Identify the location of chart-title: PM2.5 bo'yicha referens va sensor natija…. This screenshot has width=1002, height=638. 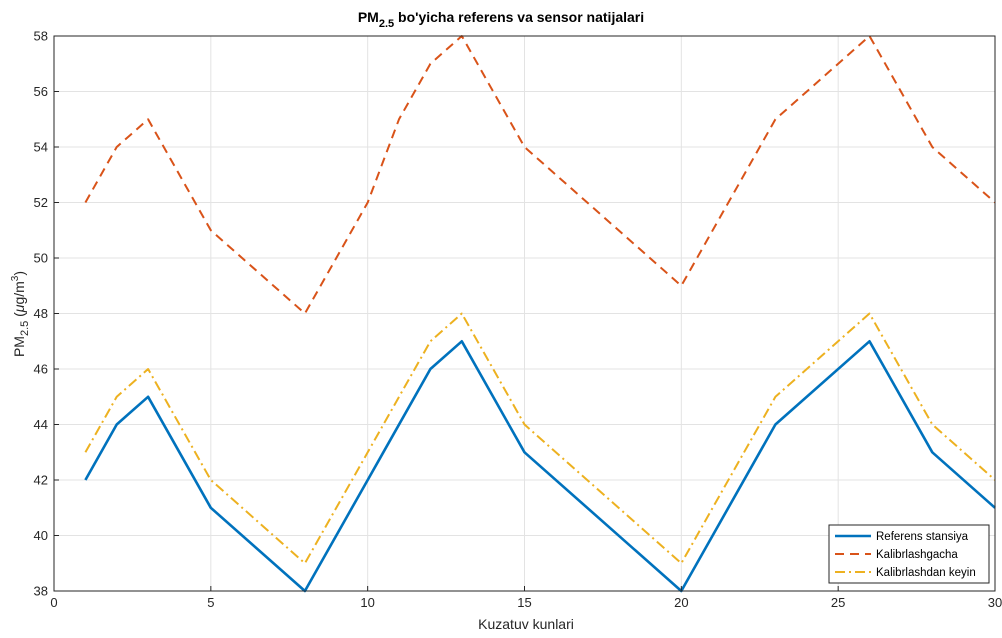
(501, 19).